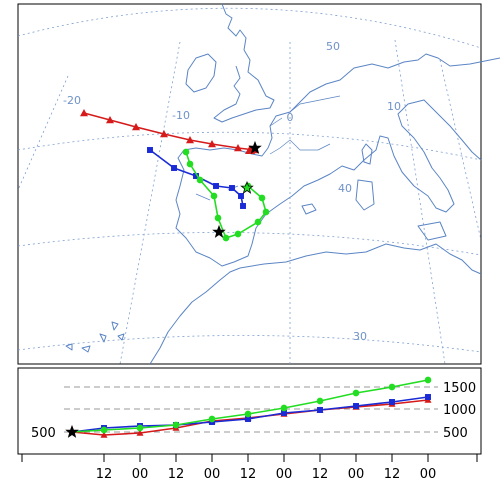  I want to click on coast-north-africa, so click(360, 259).